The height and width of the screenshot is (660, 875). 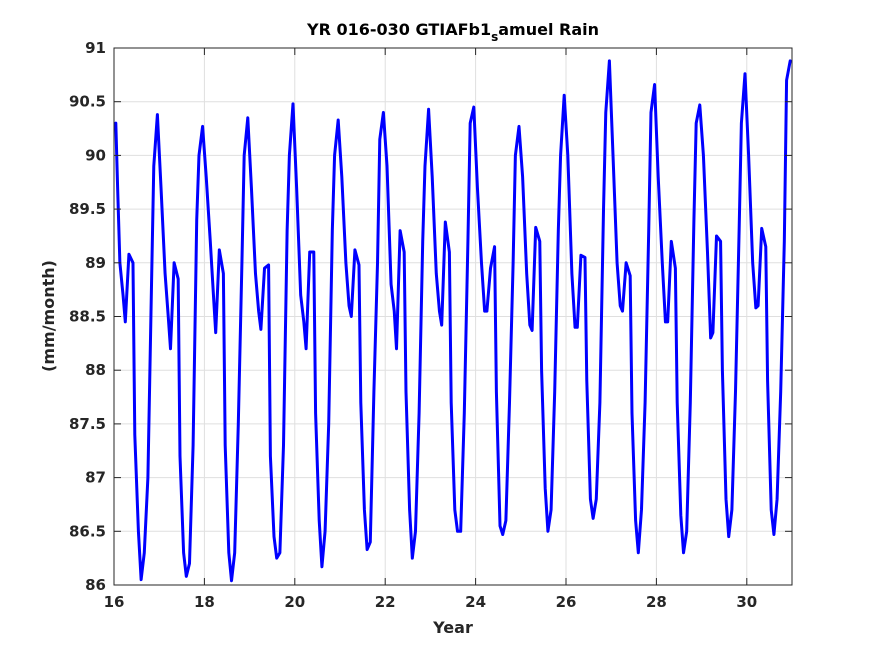 I want to click on x-axis-label: Year, so click(x=452, y=627).